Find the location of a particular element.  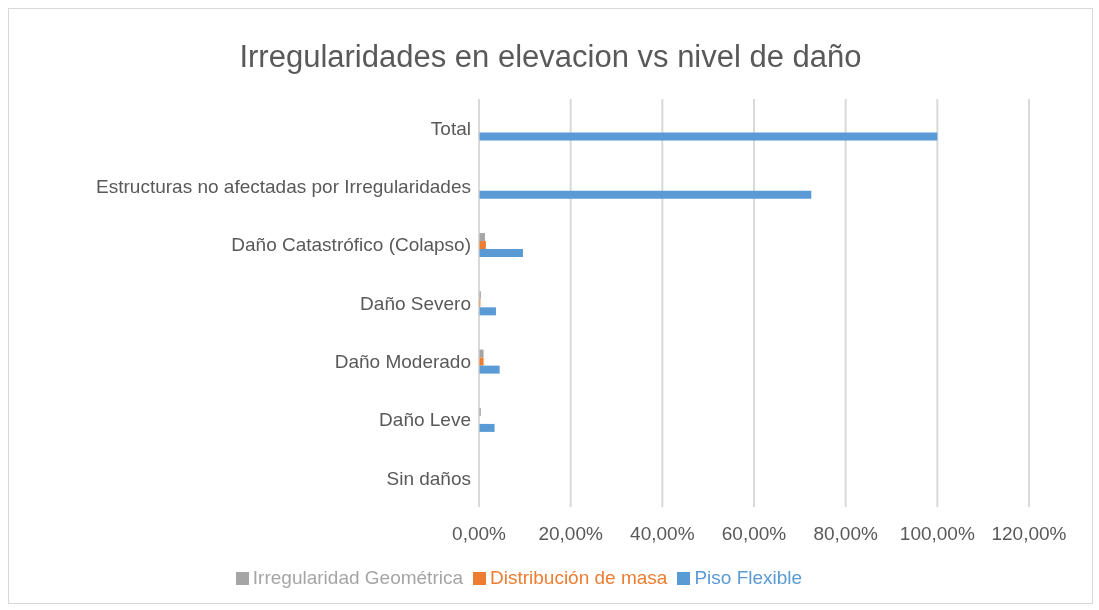

y-tick-label: Estructuras no afectadas por Irregularidades is located at coordinates (283, 187).